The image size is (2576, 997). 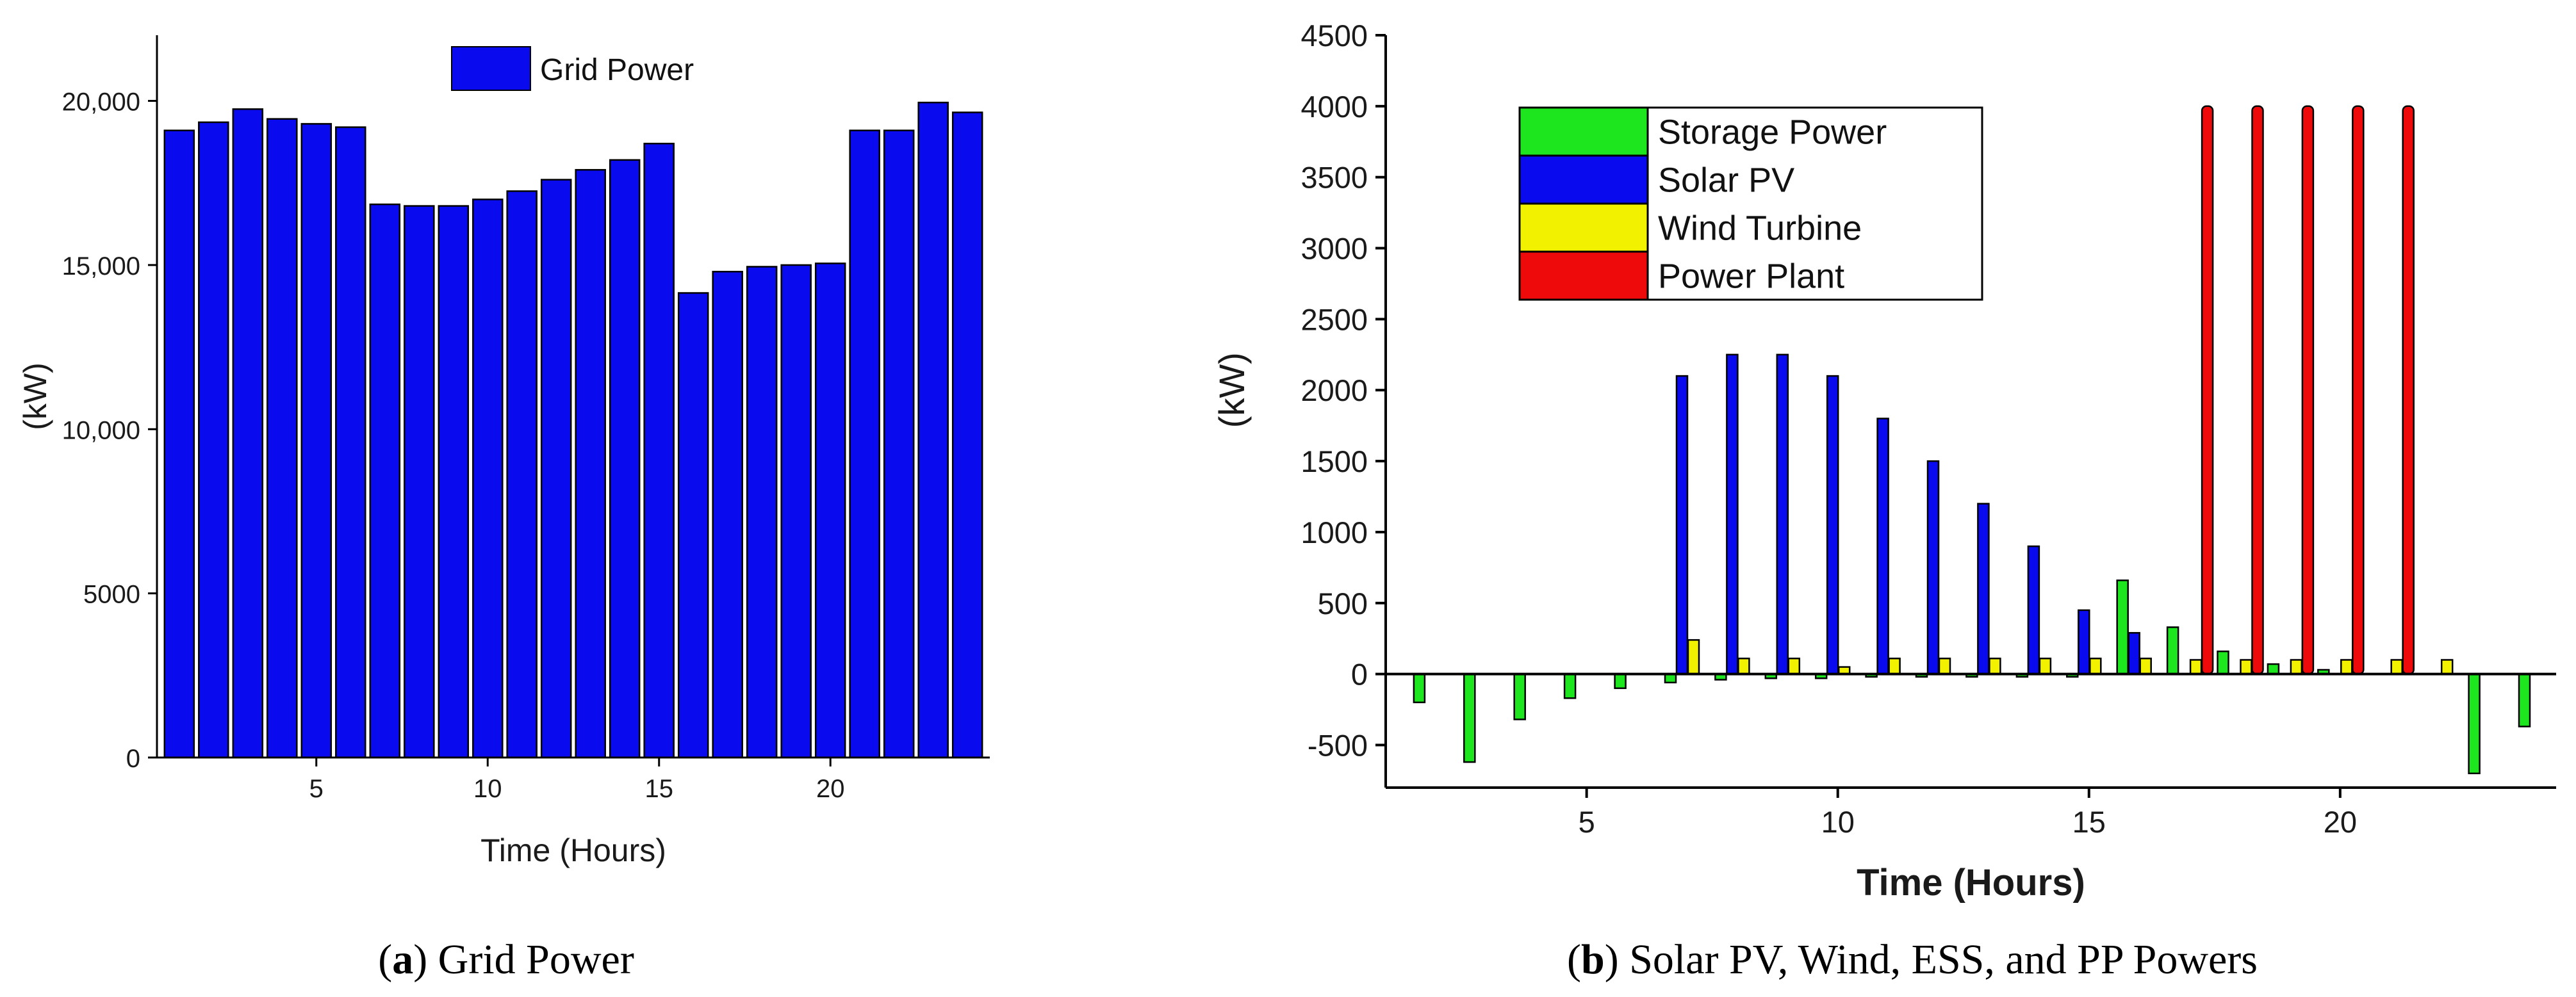 I want to click on chart-b-x-tick-label: 20, so click(x=2340, y=822).